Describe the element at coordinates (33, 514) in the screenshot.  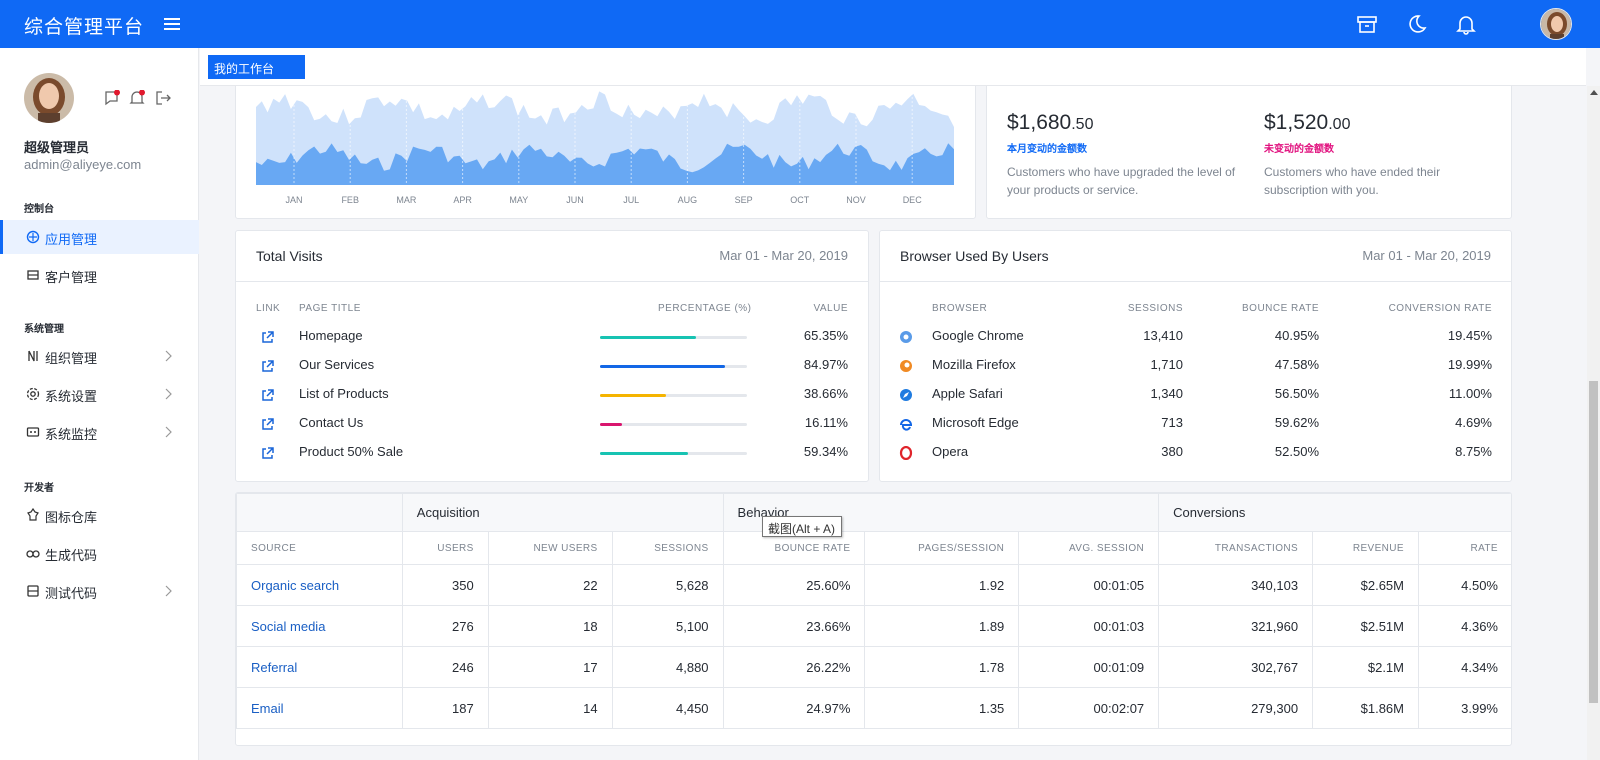
I see `icons-icon` at that location.